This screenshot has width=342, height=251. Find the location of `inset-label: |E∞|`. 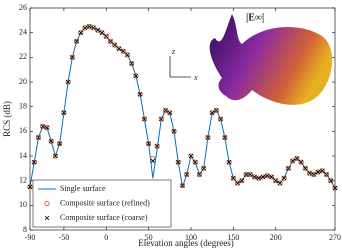

inset-label: |E∞| is located at coordinates (255, 17).